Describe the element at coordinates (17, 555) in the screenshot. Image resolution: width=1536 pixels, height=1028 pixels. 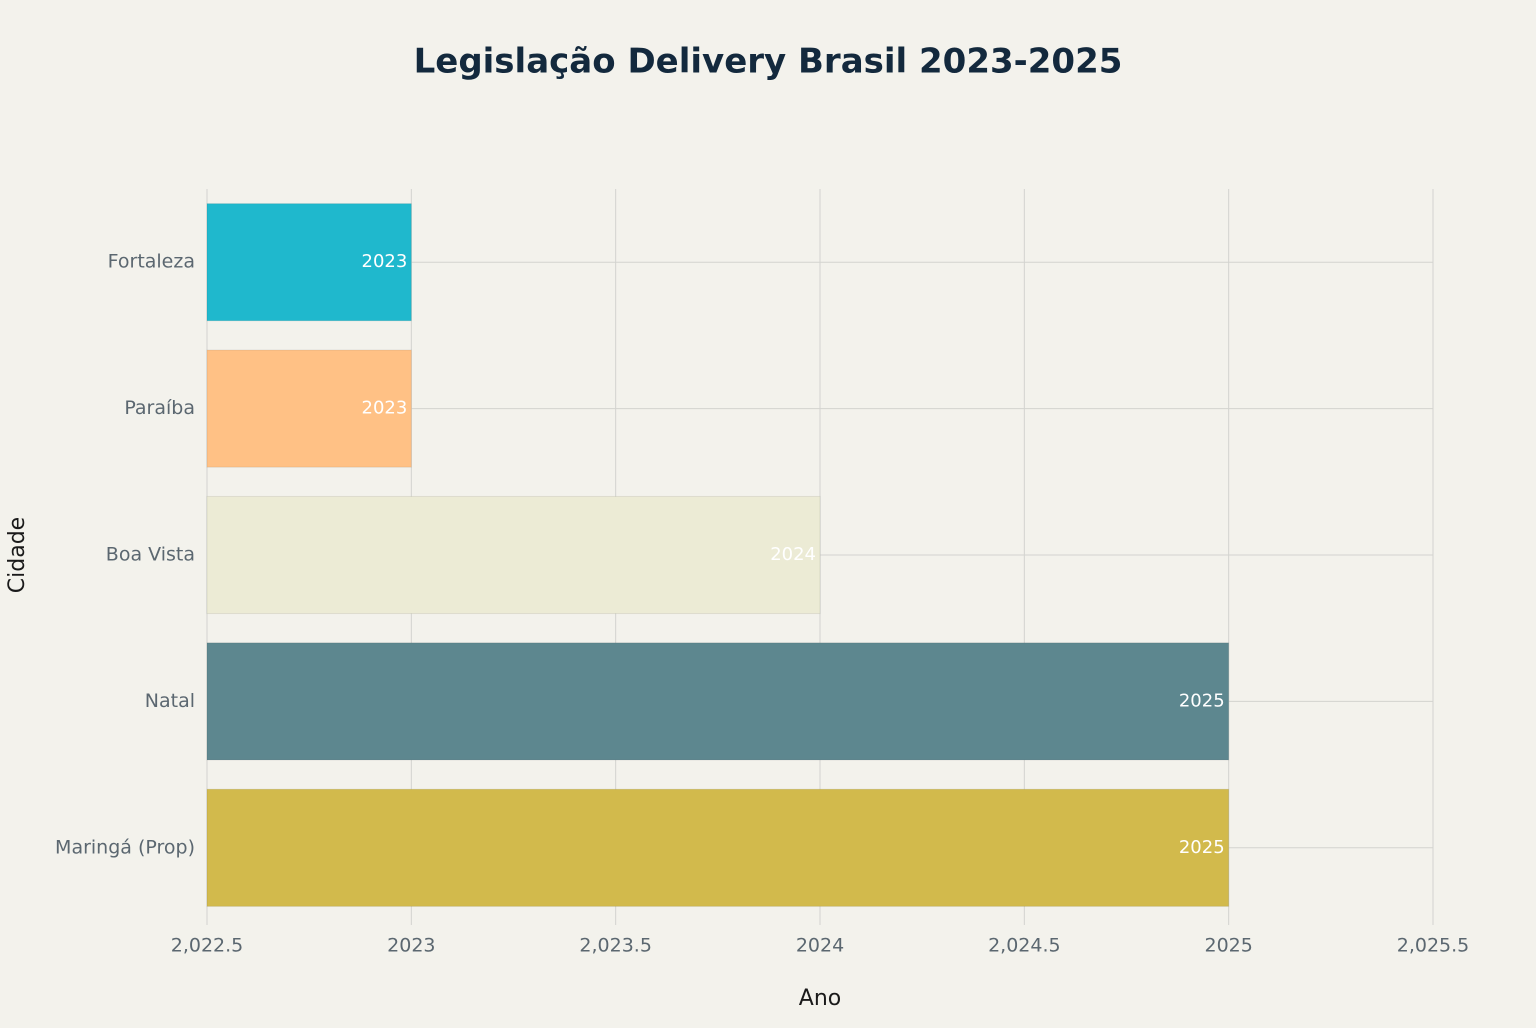
I see `y-axis-title: Cidade` at that location.